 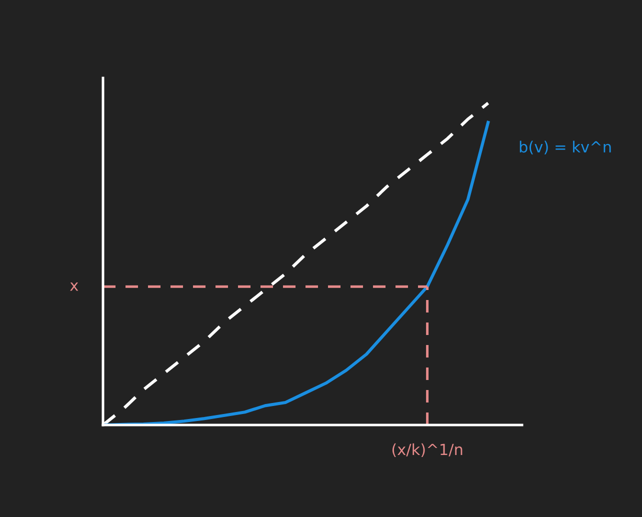 I want to click on text: b(v) = kv^n, so click(x=565, y=147).